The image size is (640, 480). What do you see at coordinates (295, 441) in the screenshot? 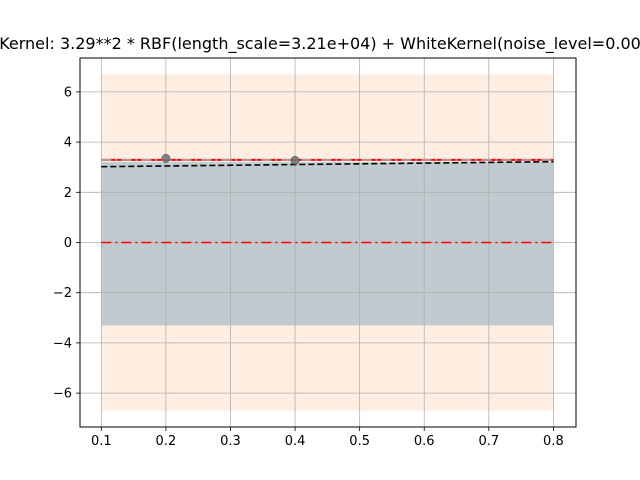
I see `x-tick-label: 0.4` at bounding box center [295, 441].